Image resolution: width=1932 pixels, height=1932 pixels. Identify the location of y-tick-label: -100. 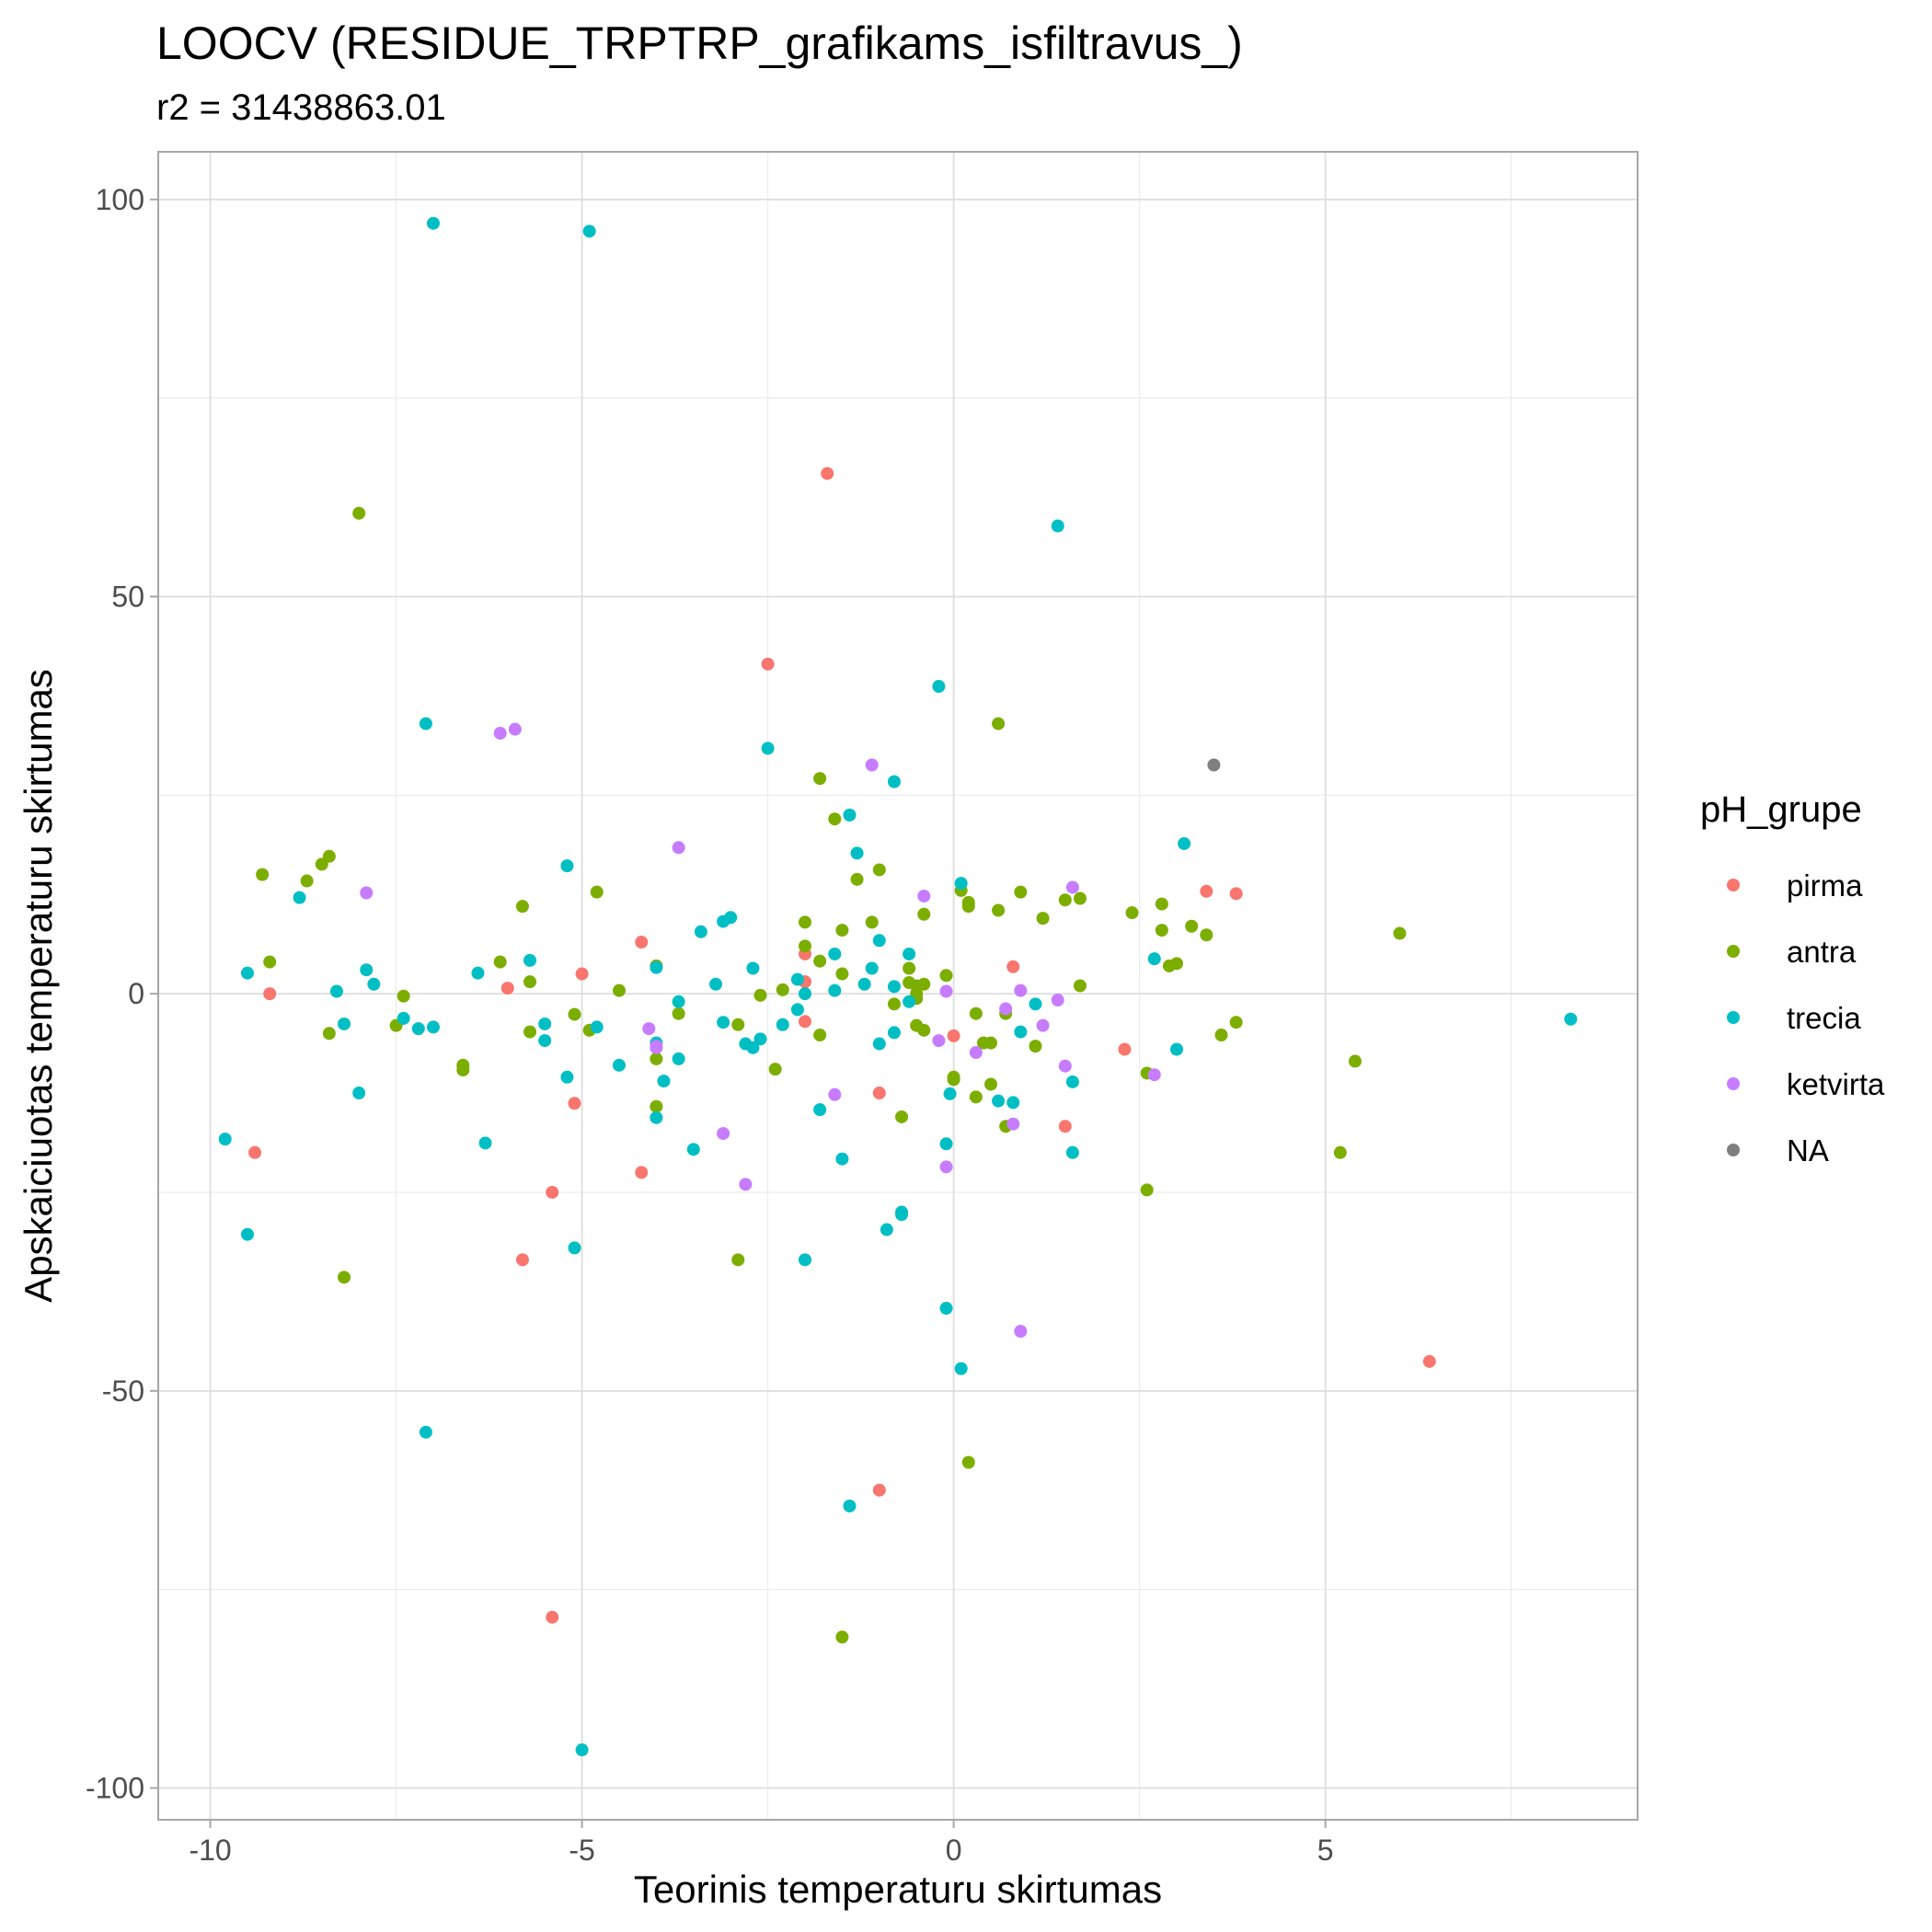
(115, 1787).